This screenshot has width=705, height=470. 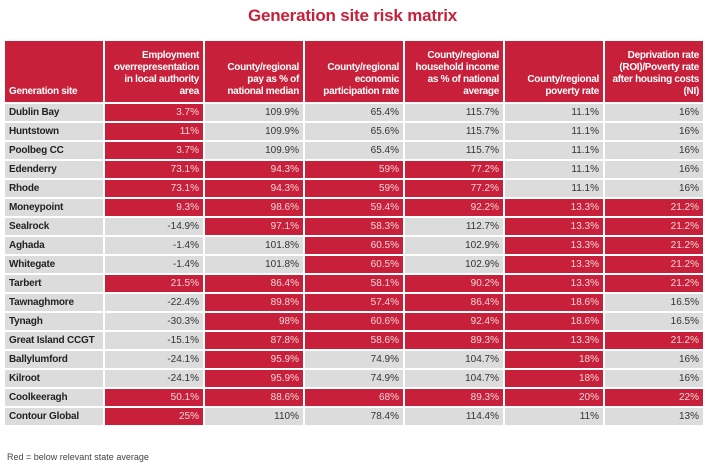 I want to click on cell-poverty-rate: 20%, so click(x=554, y=397).